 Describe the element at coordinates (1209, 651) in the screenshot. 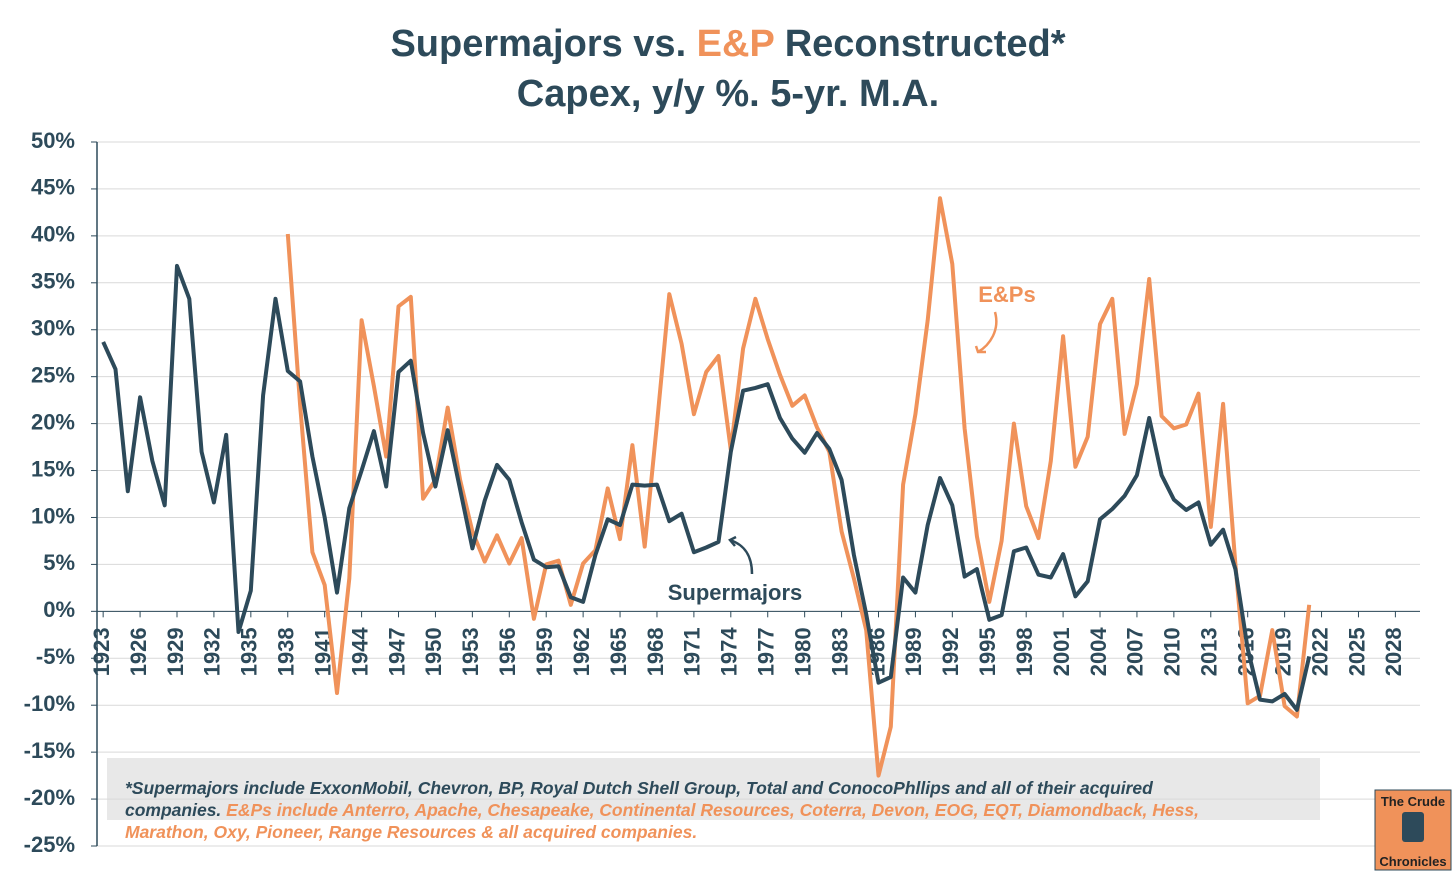

I see `x-tick-label: 2013` at that location.